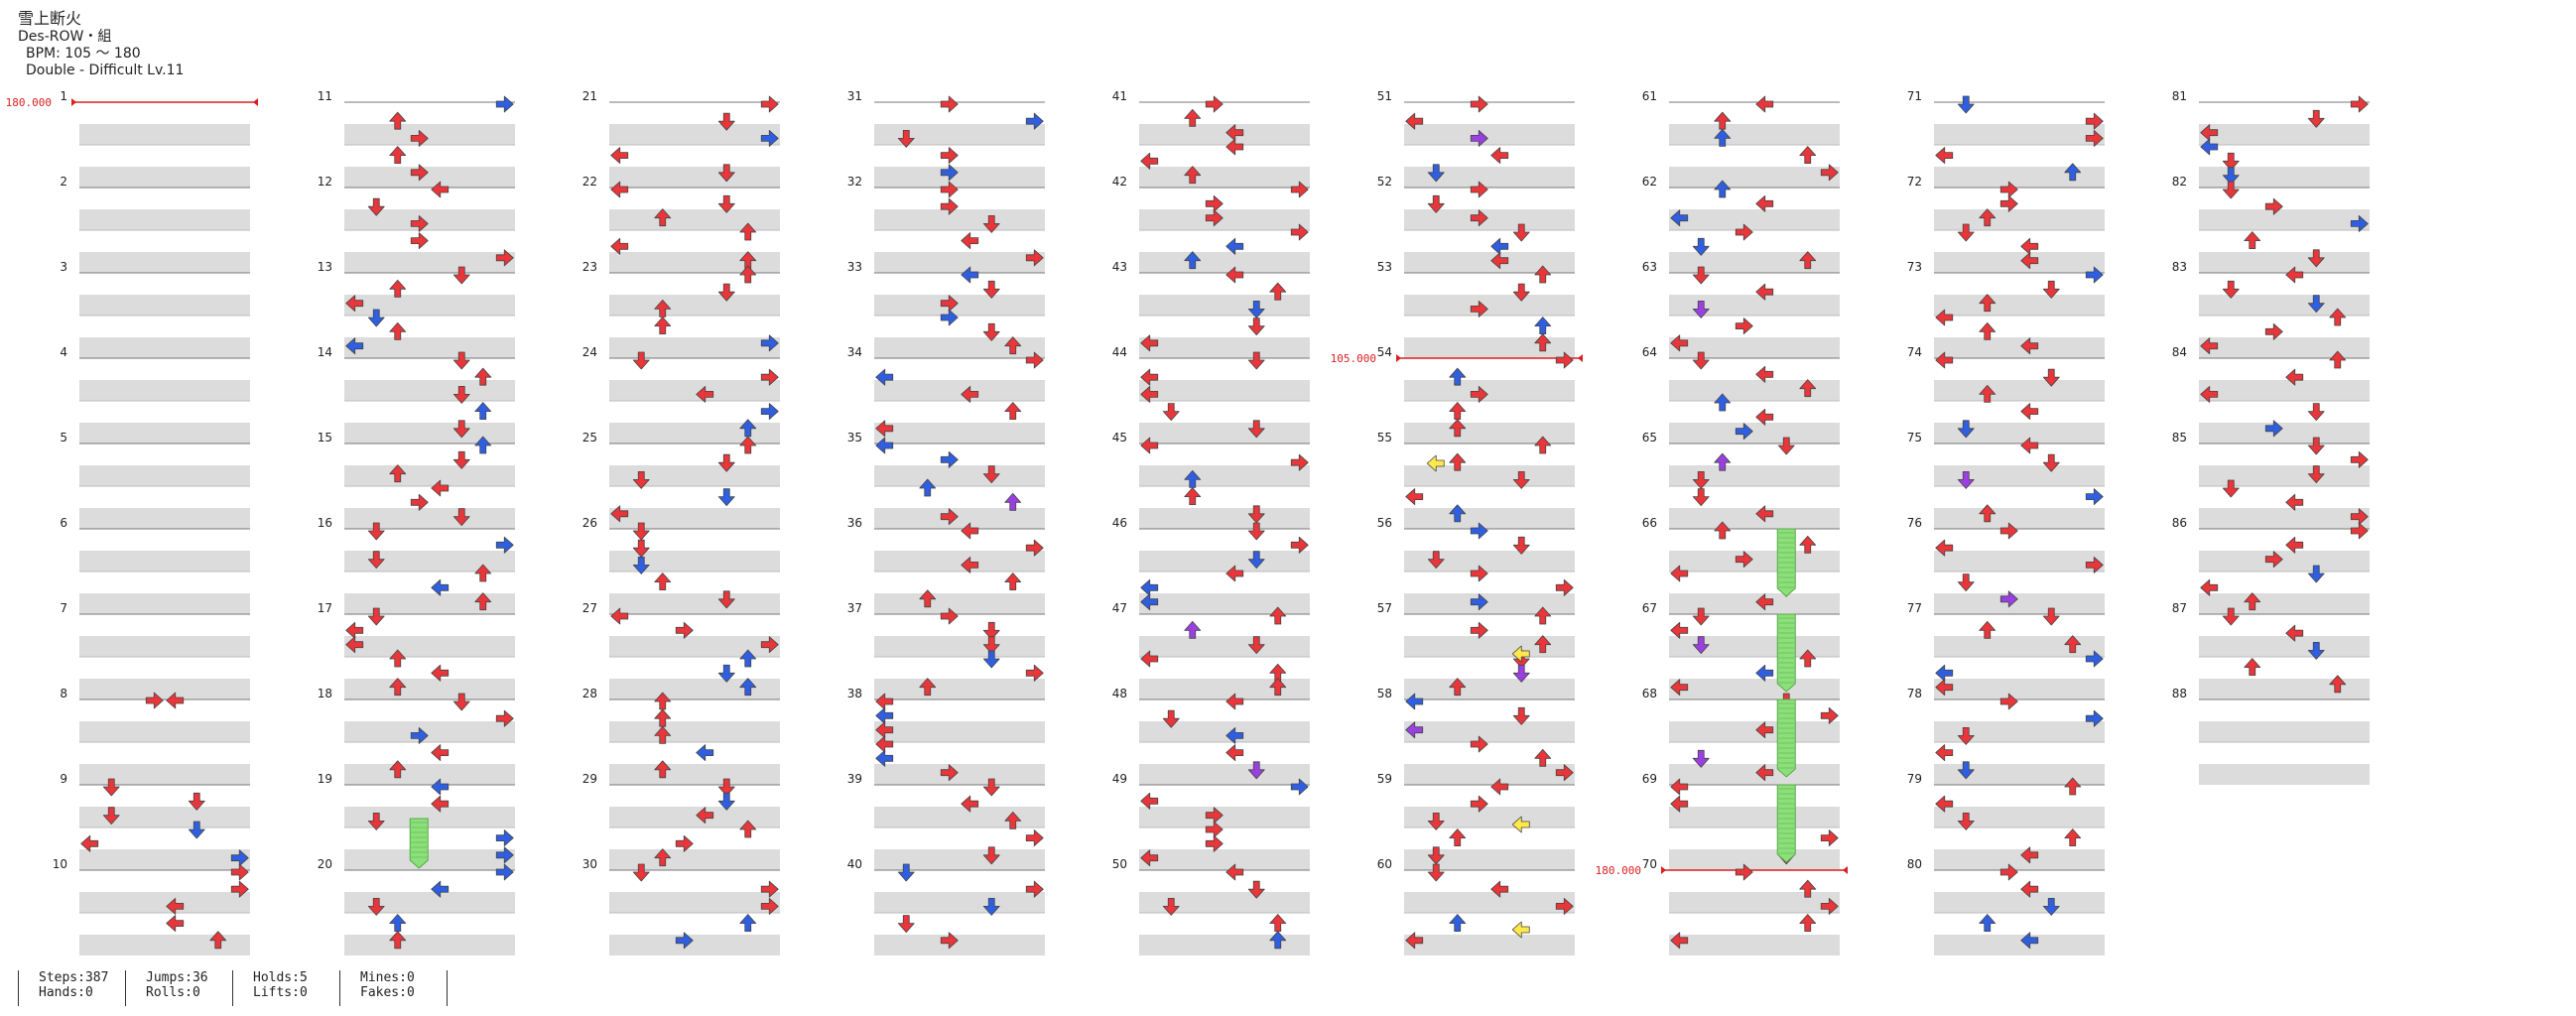  What do you see at coordinates (1385, 96) in the screenshot?
I see `measure-number: 51` at bounding box center [1385, 96].